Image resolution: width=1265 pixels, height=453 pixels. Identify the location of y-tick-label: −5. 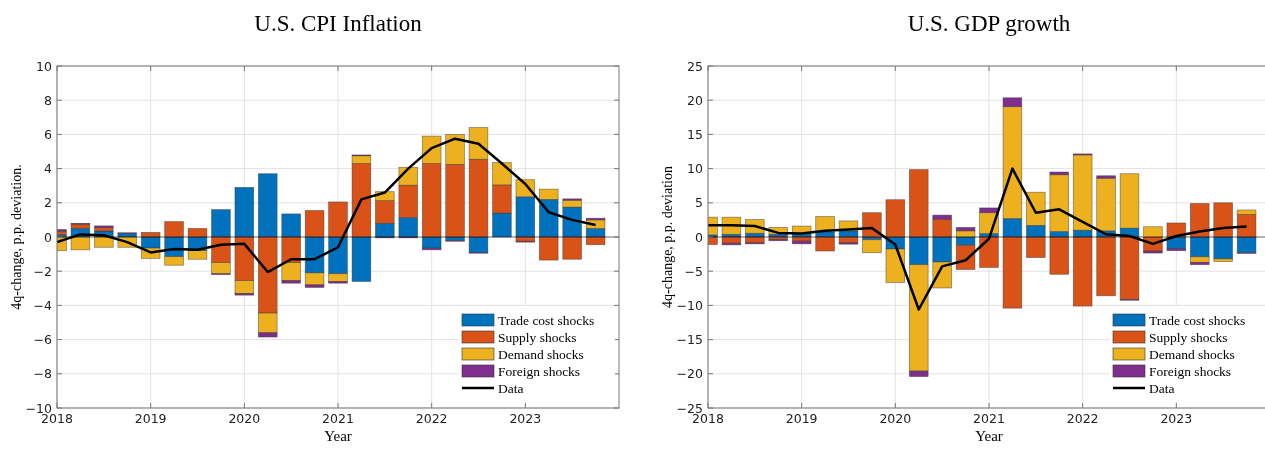
(693, 271).